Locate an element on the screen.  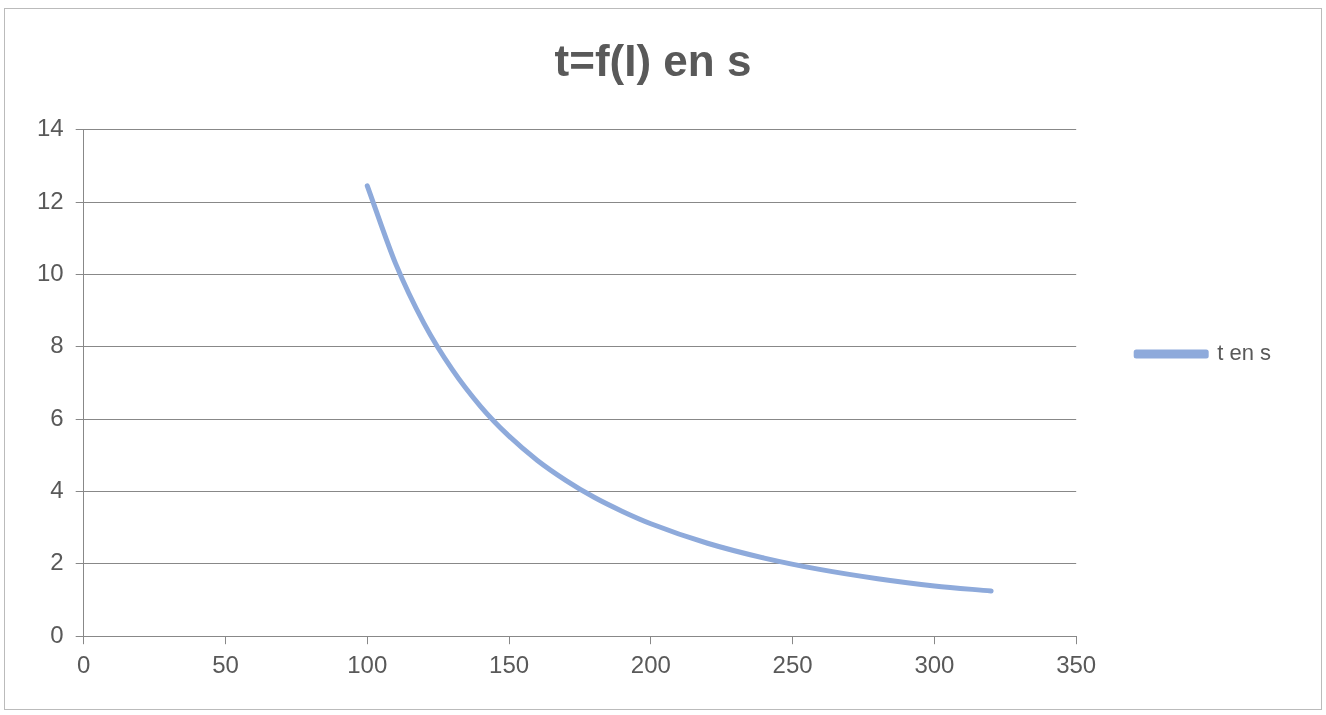
y-tick-label: 14 is located at coordinates (50, 128).